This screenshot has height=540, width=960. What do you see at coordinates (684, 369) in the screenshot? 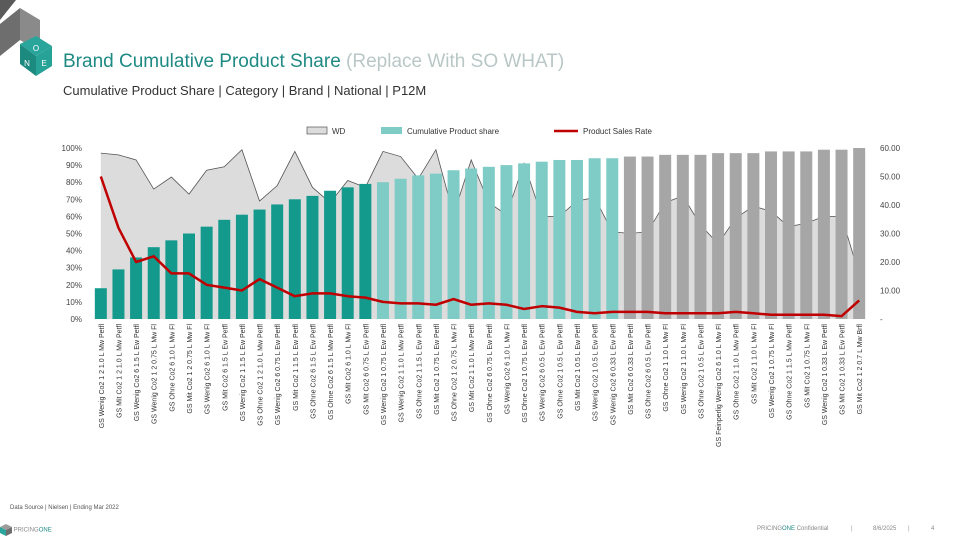
I see `x-category-label: GS Wenig Co2 1 1.0 L Mw Fl` at bounding box center [684, 369].